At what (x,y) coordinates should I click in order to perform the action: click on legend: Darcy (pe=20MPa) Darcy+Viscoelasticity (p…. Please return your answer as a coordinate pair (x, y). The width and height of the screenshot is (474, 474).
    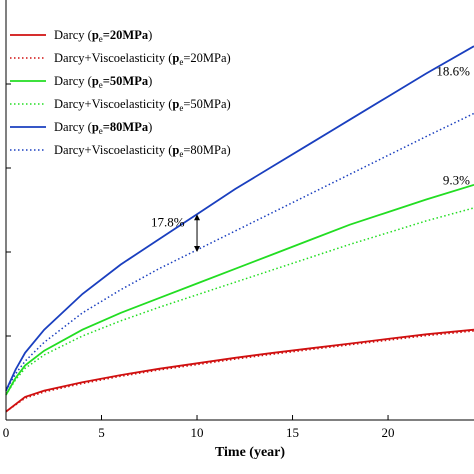
    Looking at the image, I should click on (120, 93).